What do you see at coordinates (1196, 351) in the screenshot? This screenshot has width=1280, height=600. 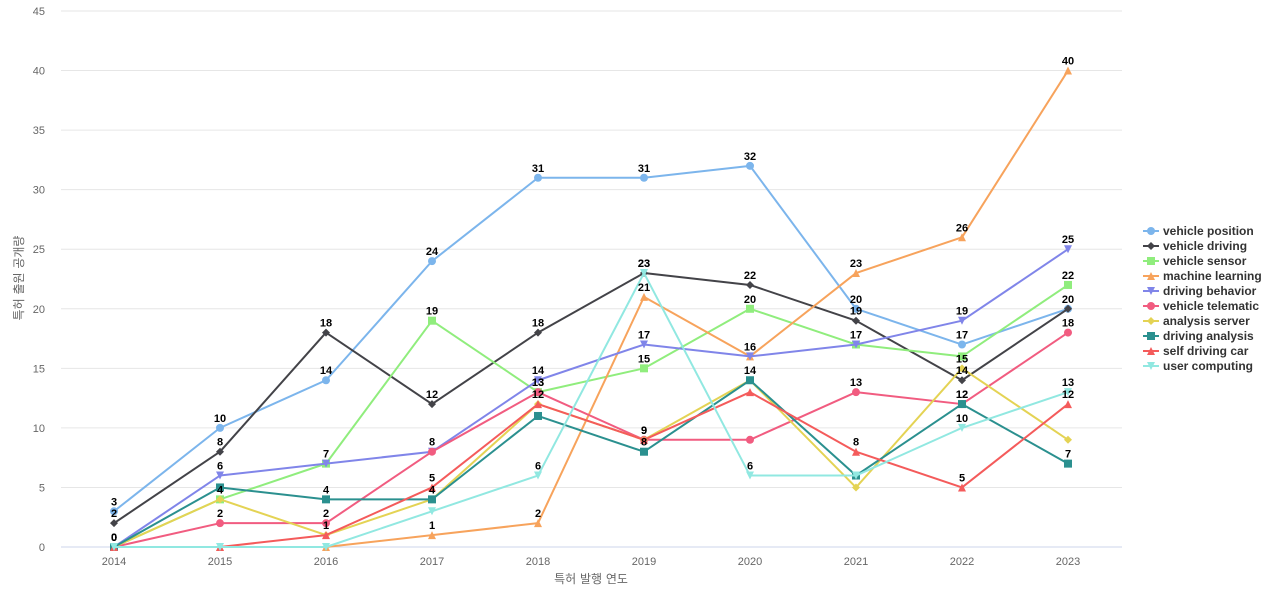 I see `legend-item: self driving car` at bounding box center [1196, 351].